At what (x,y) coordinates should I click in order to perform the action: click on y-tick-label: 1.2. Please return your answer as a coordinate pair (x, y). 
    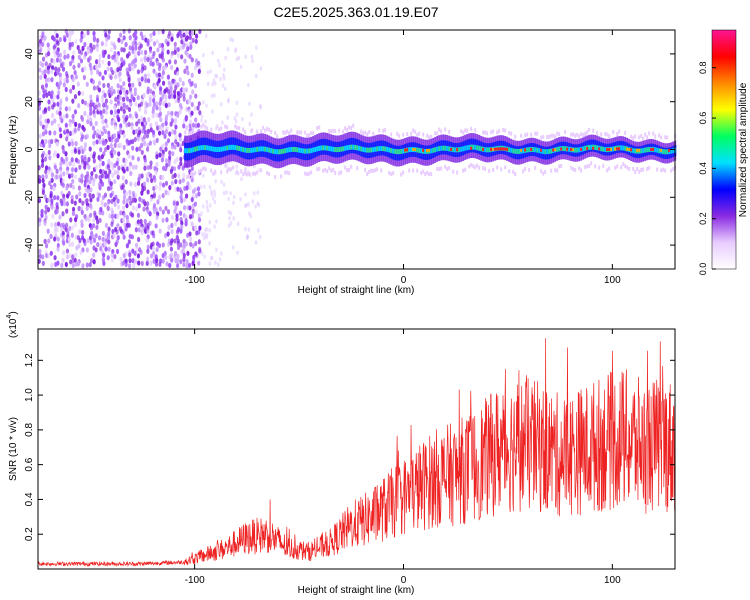
    Looking at the image, I should click on (29, 360).